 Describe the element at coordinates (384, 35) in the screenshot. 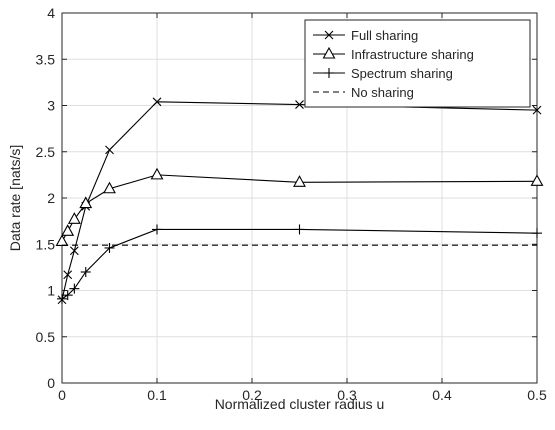

I see `legend-label: Full sharing` at that location.